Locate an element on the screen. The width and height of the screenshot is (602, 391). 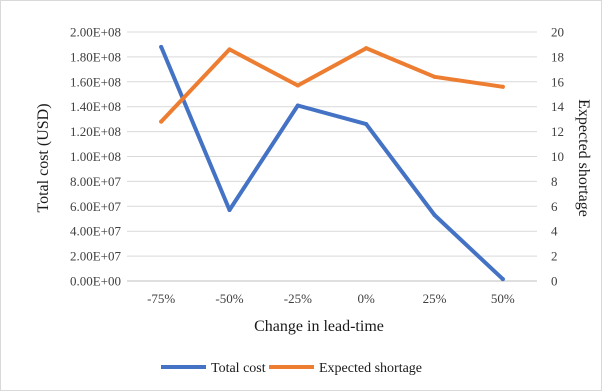
legend-label-total-cost: Total cost is located at coordinates (238, 368).